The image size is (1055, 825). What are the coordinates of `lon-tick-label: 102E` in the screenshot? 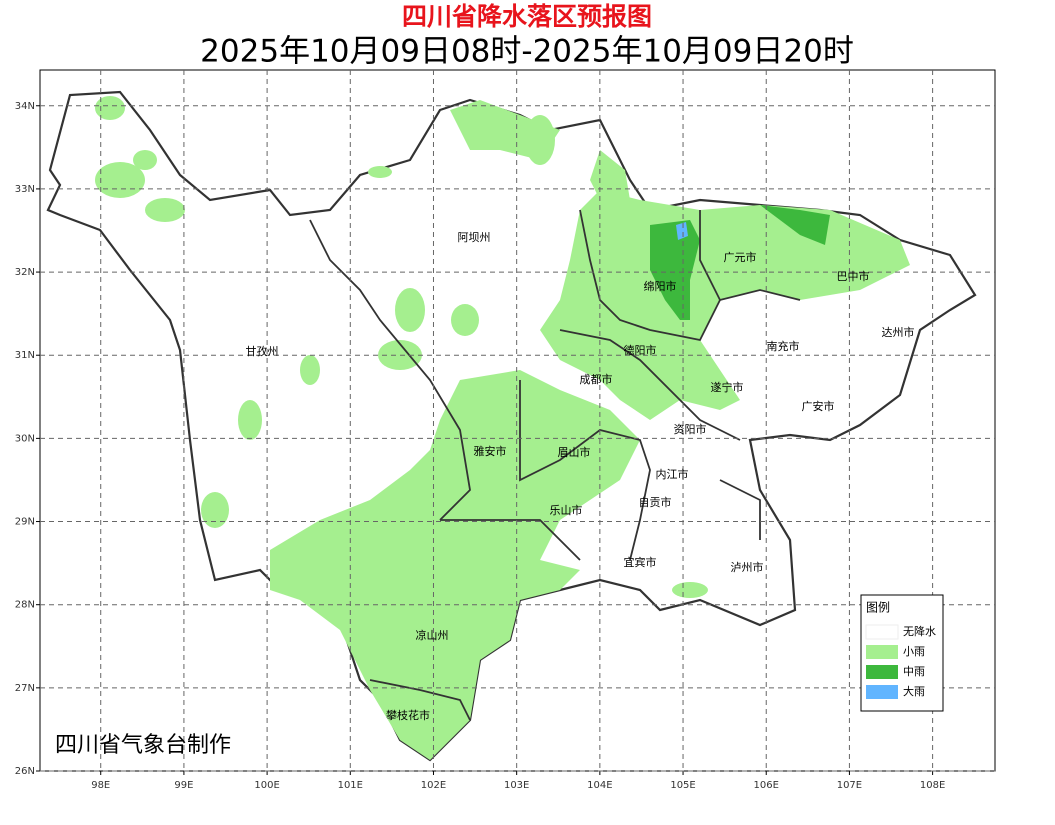 It's located at (433, 785).